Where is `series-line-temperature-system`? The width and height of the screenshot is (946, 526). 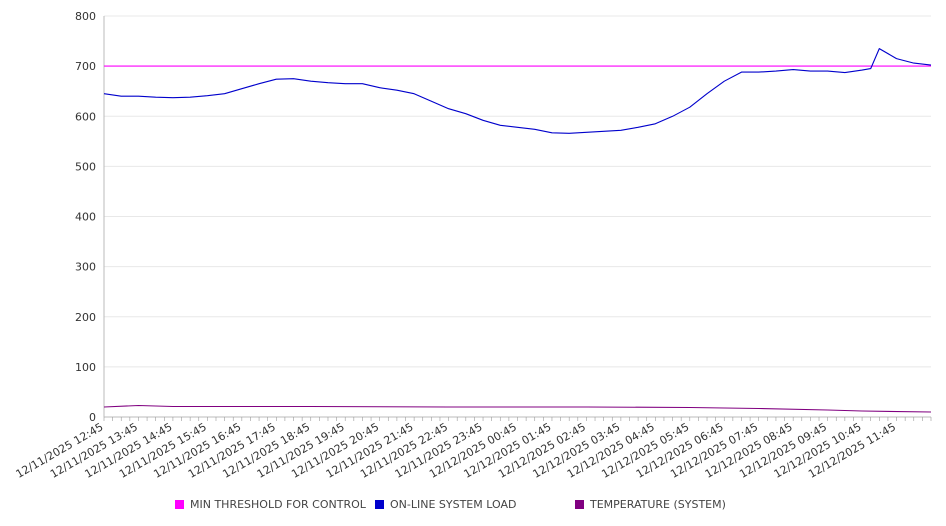 series-line-temperature-system is located at coordinates (517, 408).